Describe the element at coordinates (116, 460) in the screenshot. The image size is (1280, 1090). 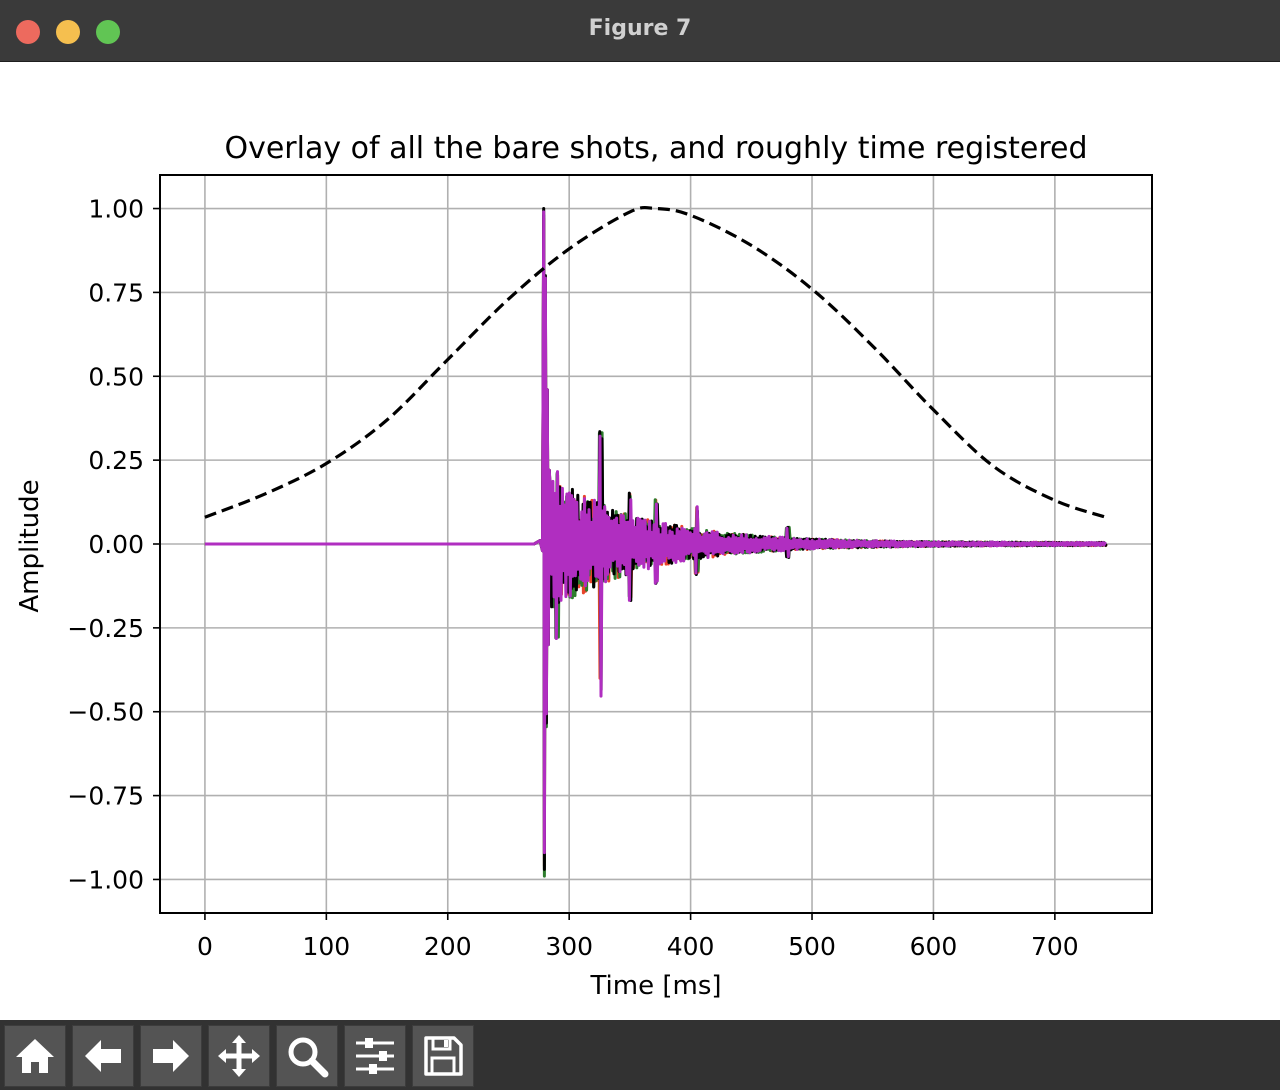
I see `y-tick-label: 0.25` at that location.